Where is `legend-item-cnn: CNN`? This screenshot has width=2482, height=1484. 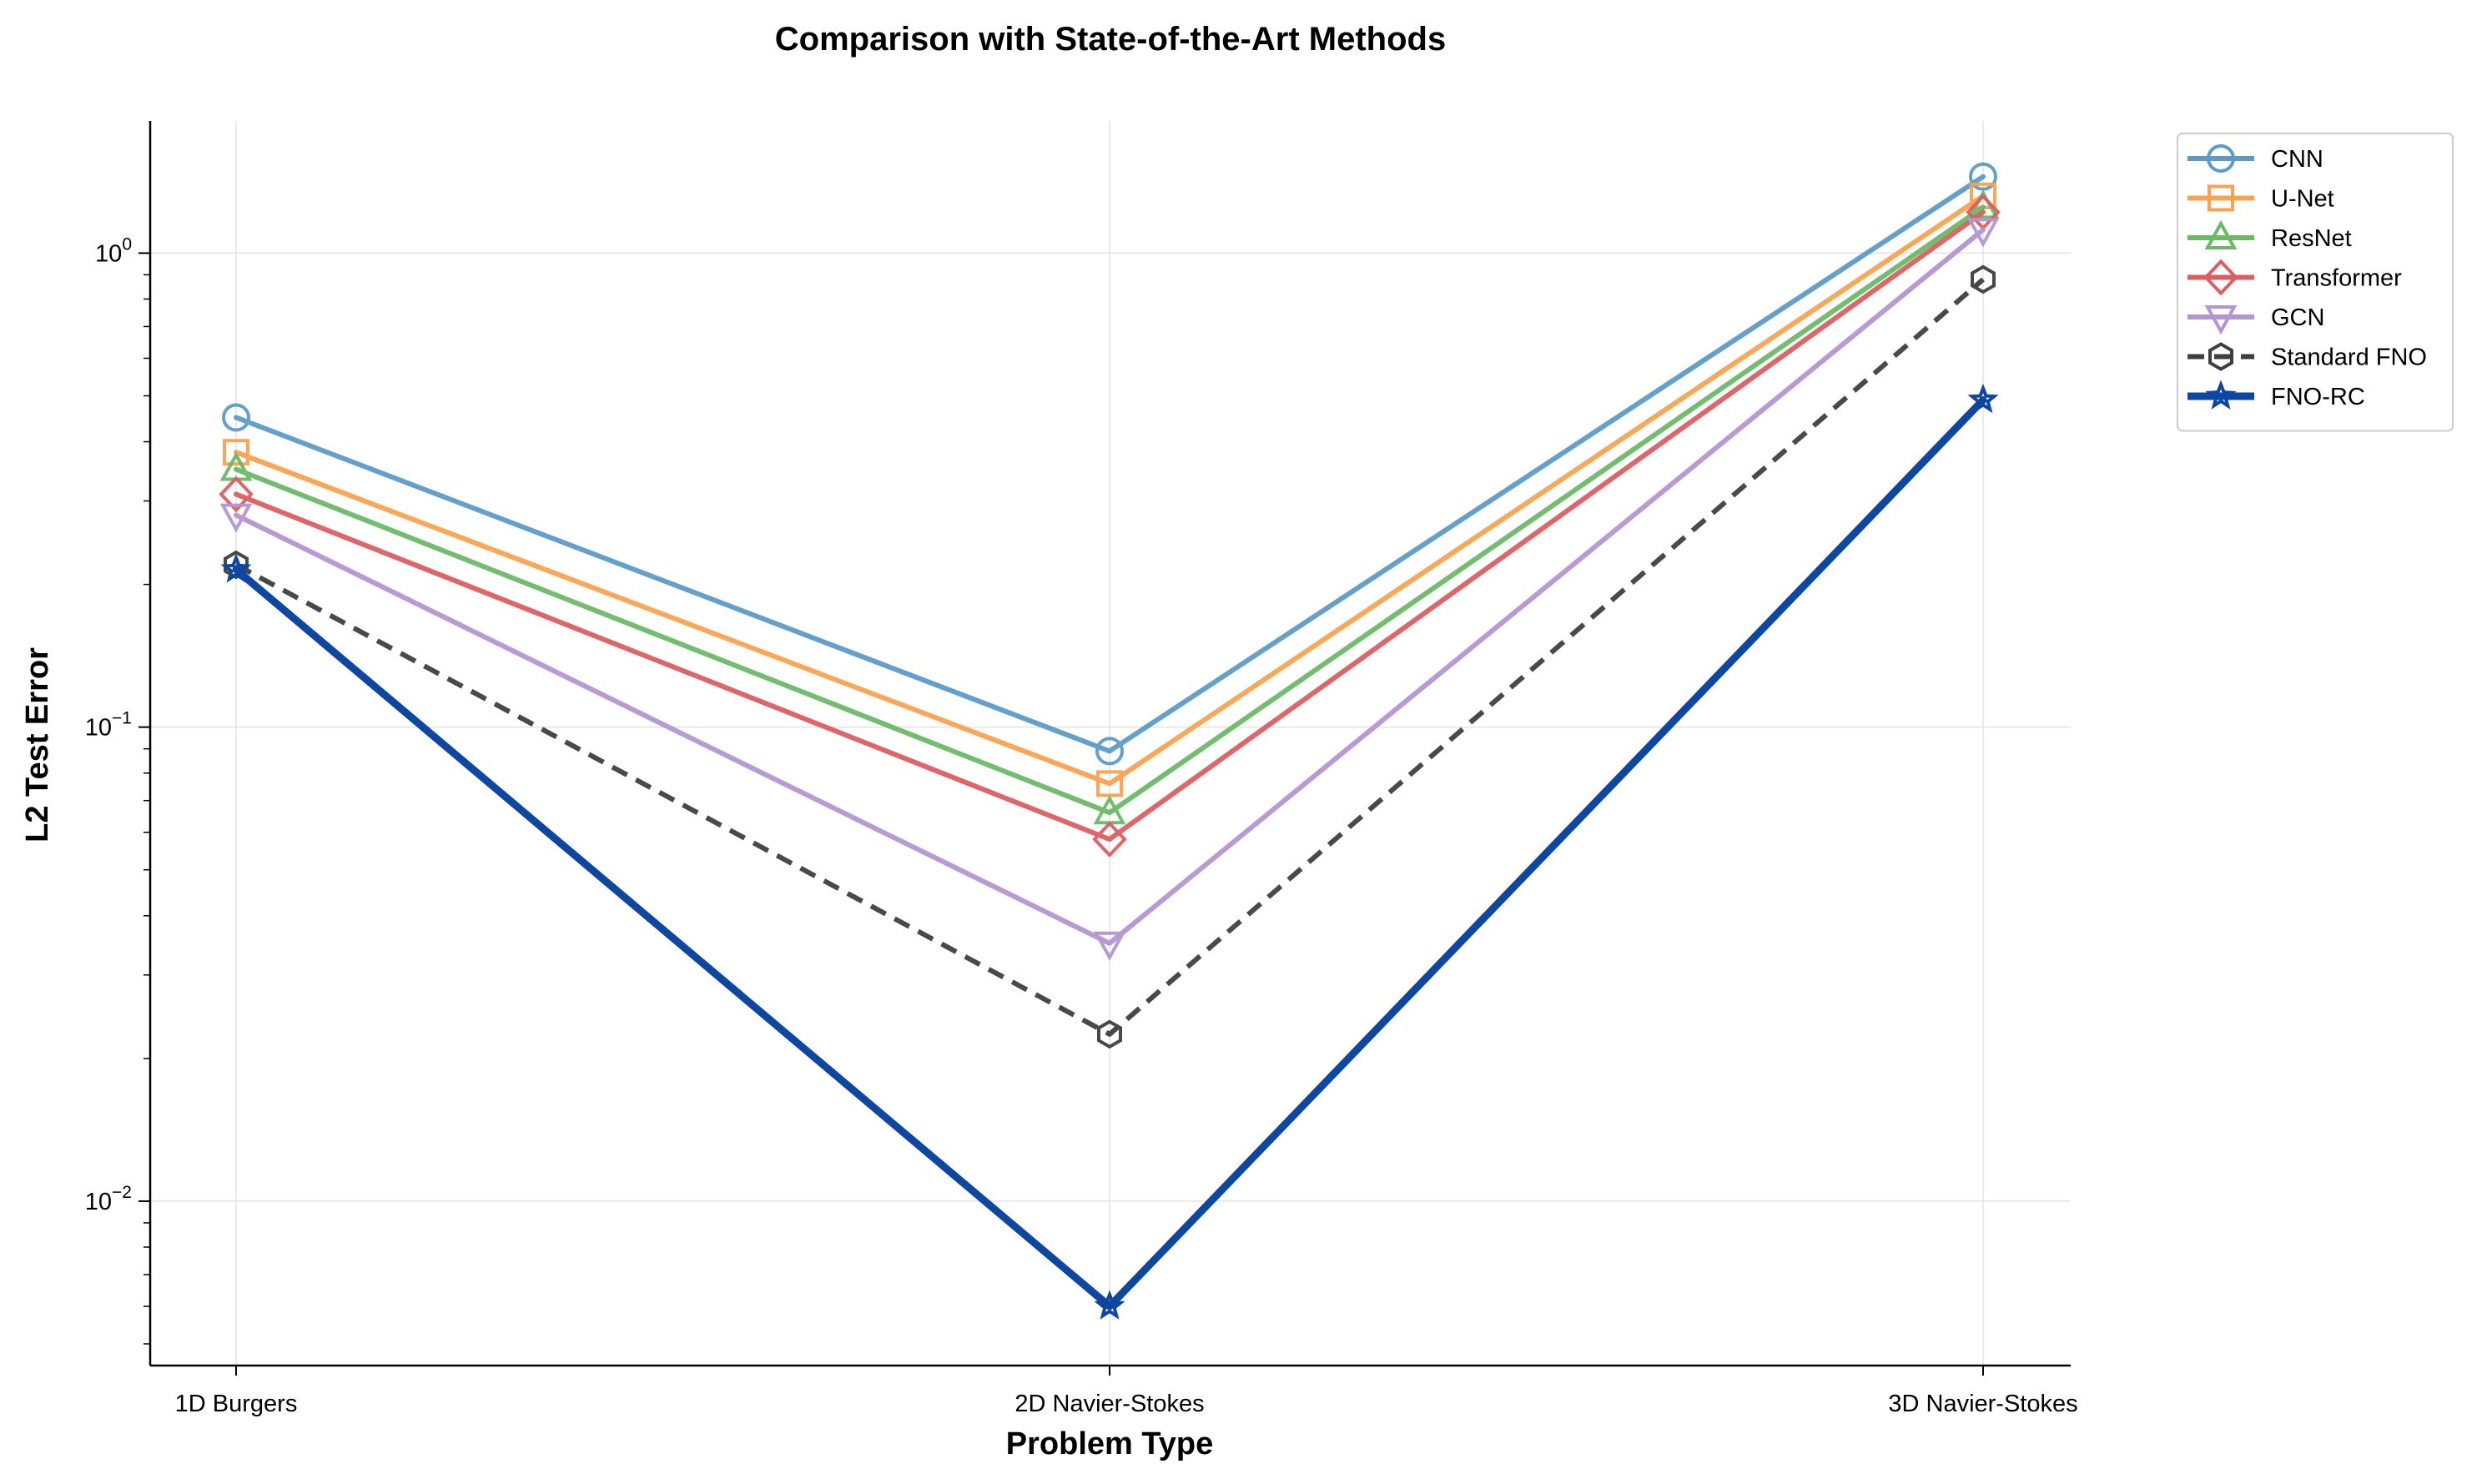
legend-item-cnn: CNN is located at coordinates (2255, 158).